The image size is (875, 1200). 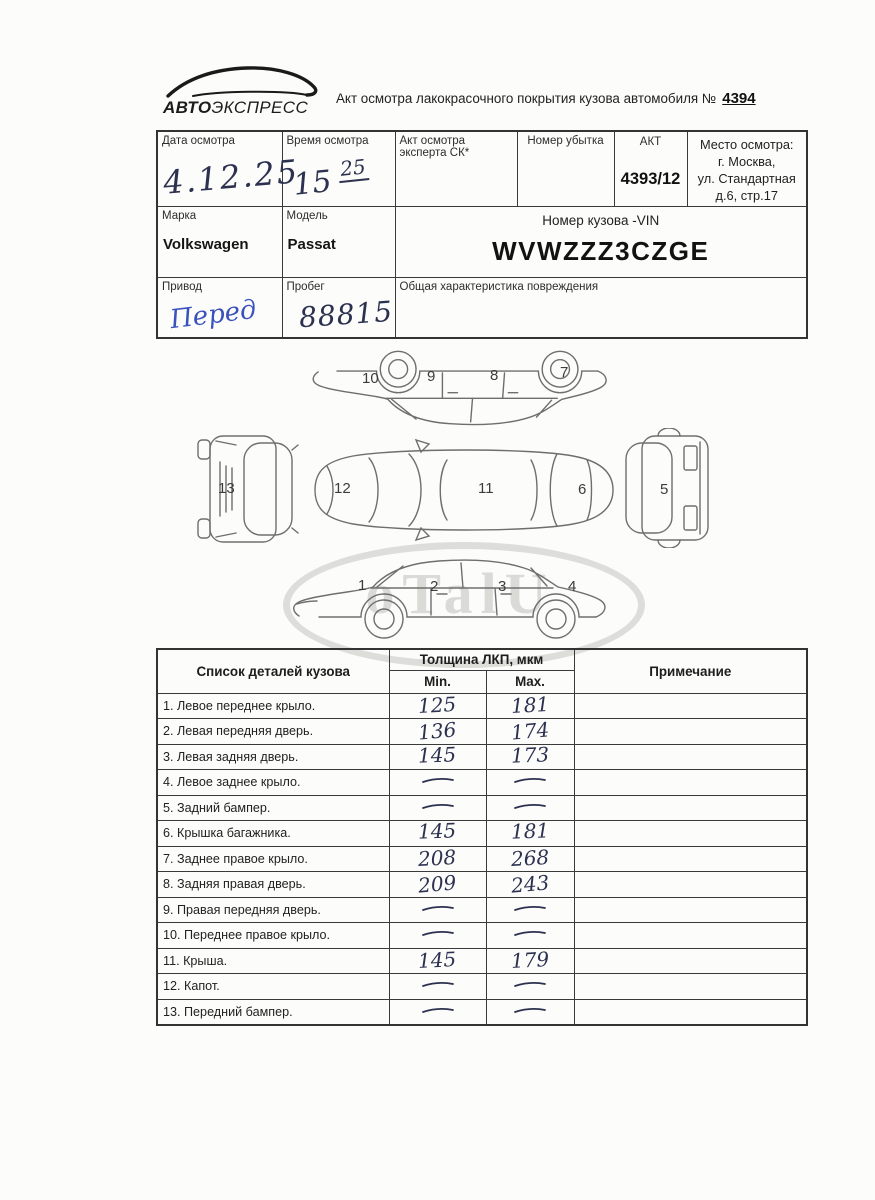 I want to click on handwritten-measurement: 243, so click(x=530, y=884).